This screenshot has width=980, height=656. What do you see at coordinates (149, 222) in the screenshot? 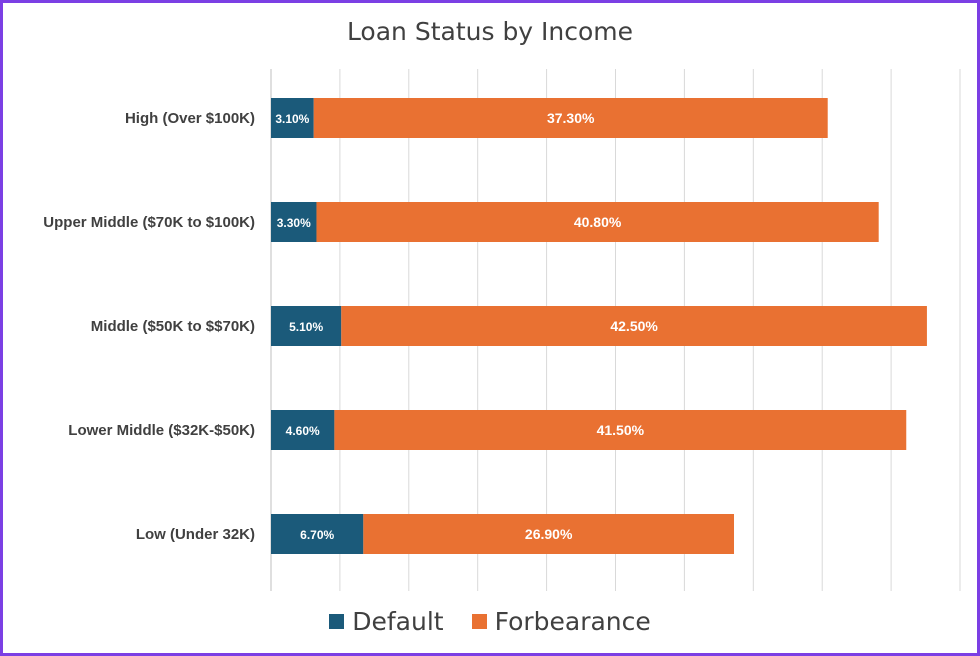
I see `category-label: Upper Middle ($70K to $100K)` at bounding box center [149, 222].